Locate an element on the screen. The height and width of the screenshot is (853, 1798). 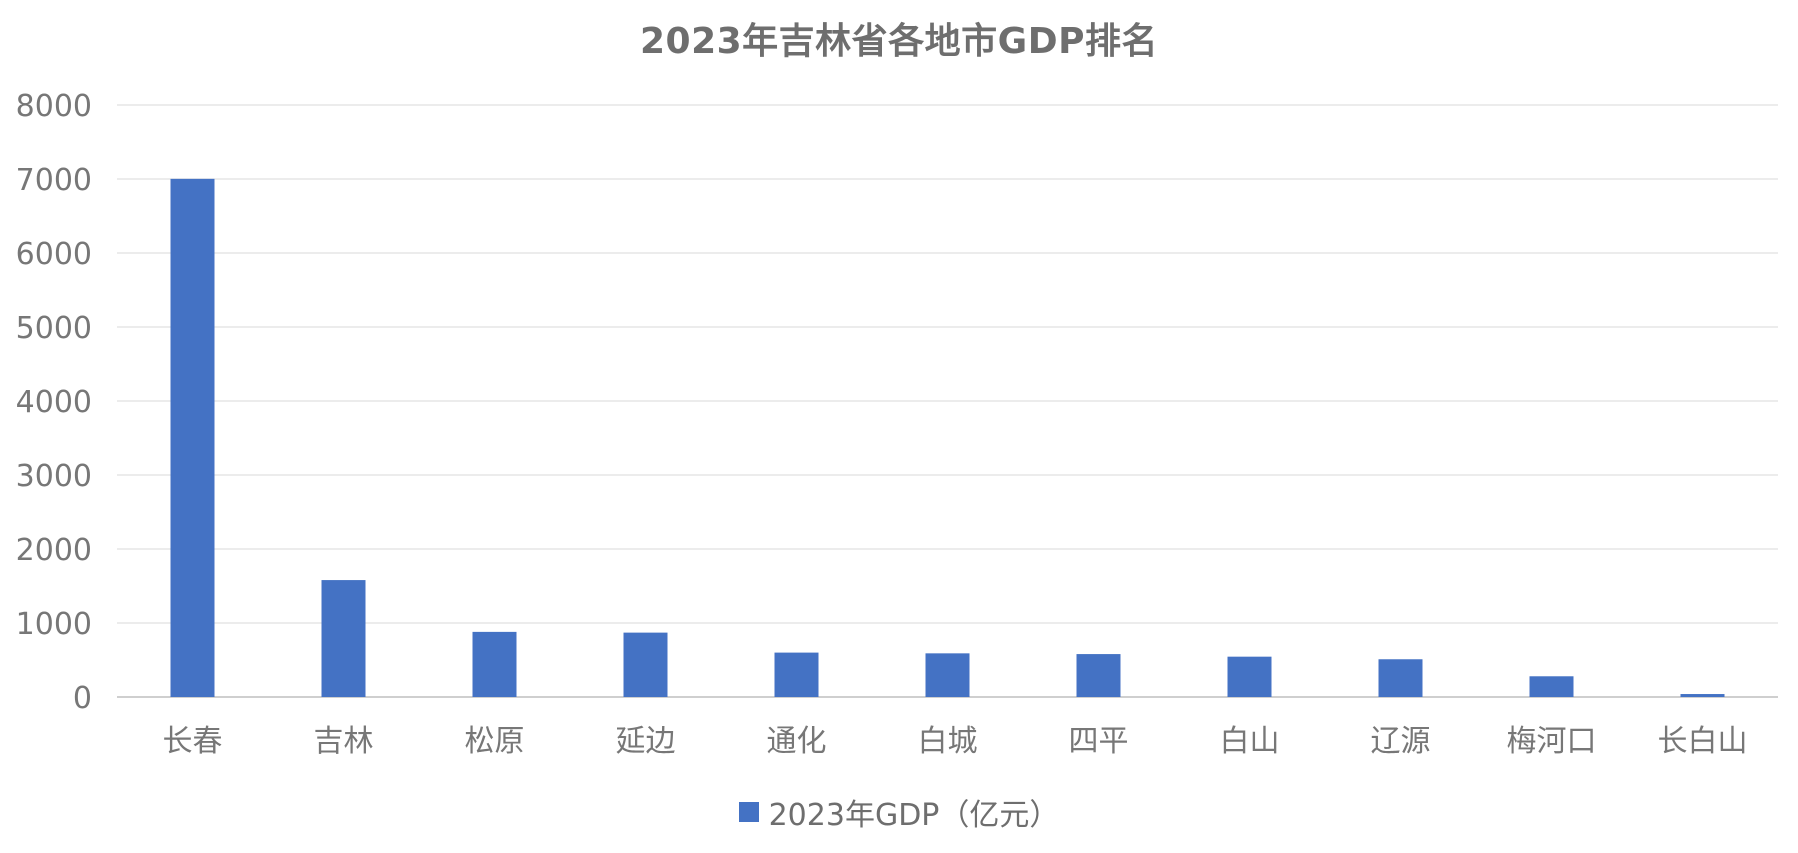
x-category-label: 梅河口 is located at coordinates (1552, 741).